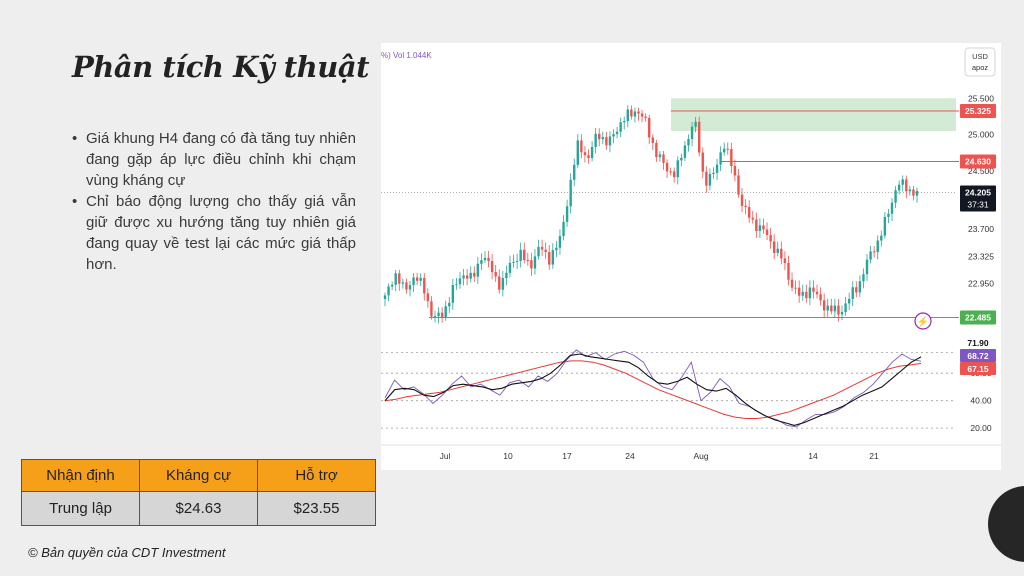  What do you see at coordinates (978, 198) in the screenshot?
I see `current-price-badge` at bounding box center [978, 198].